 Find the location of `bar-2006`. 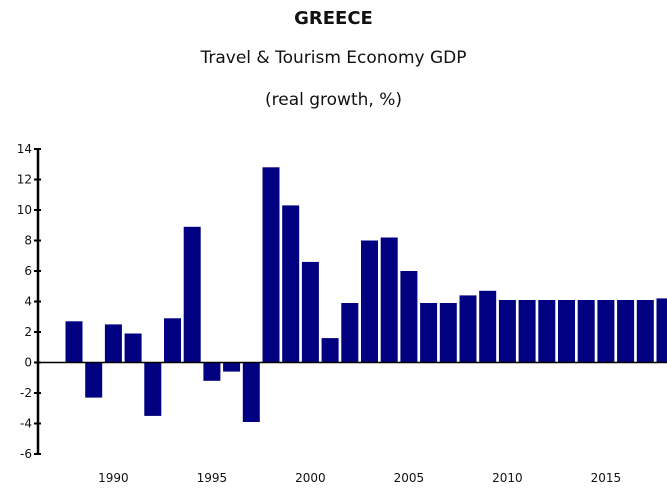

bar-2006 is located at coordinates (429, 333).